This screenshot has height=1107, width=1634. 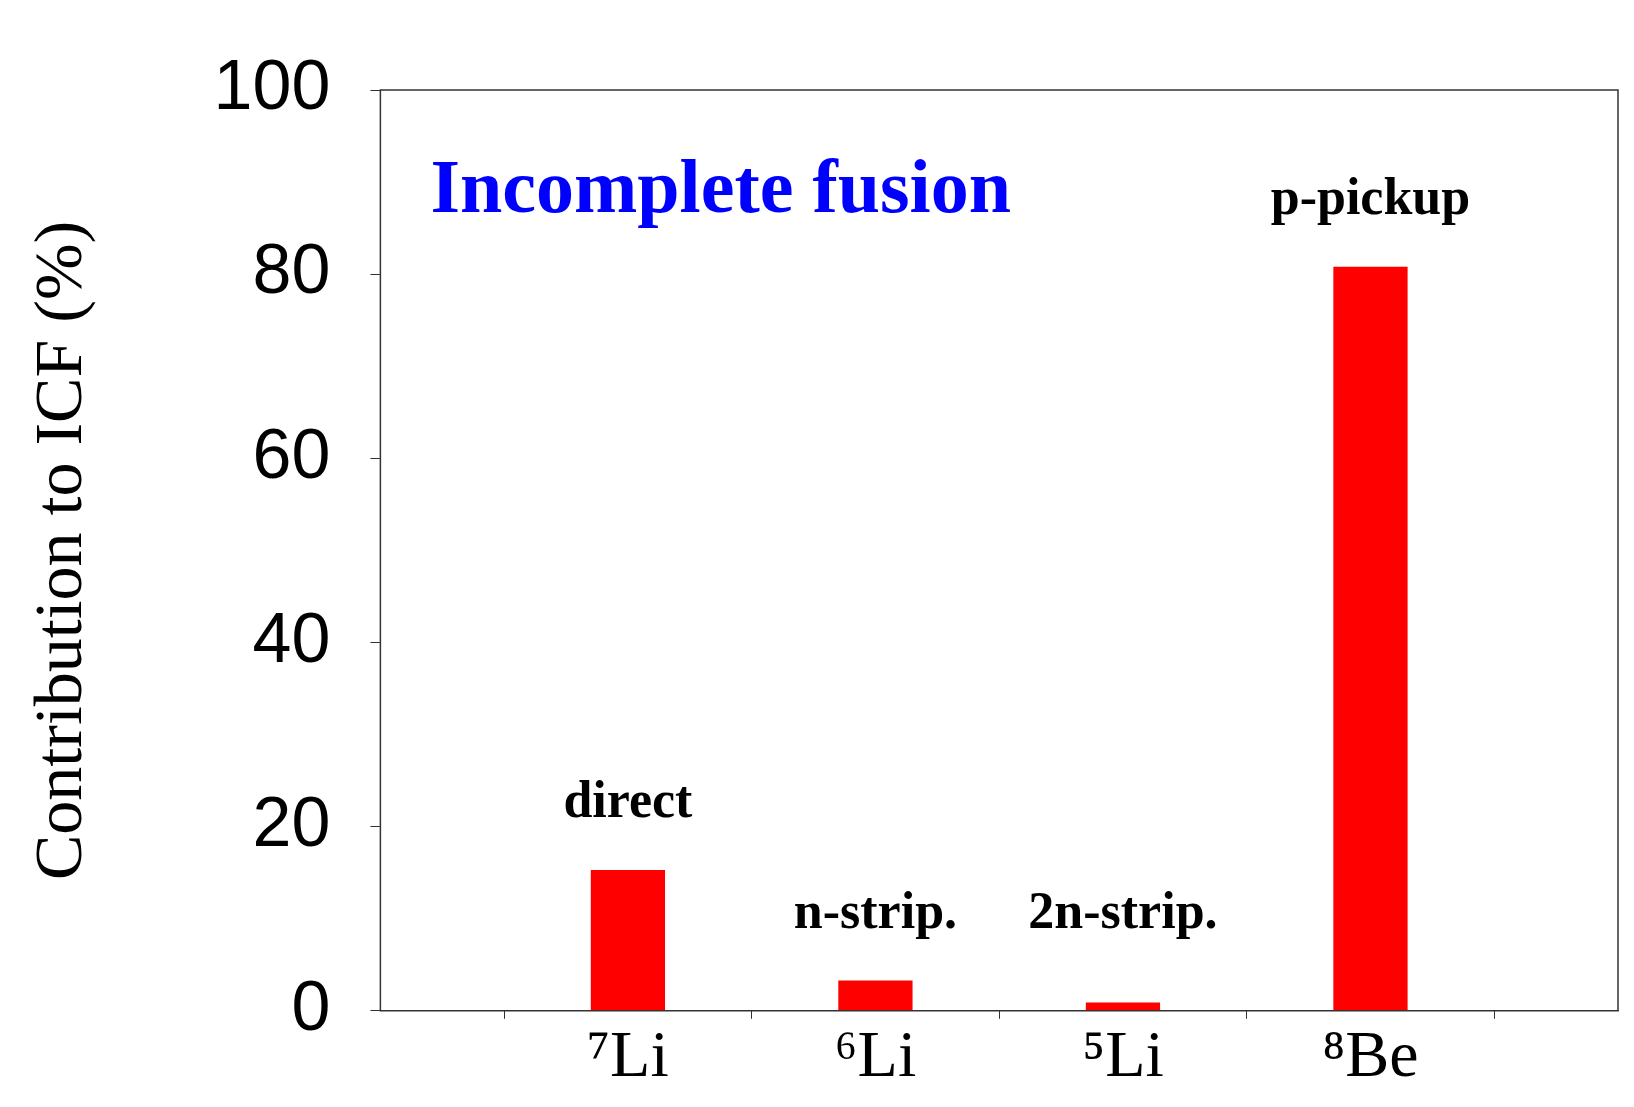 What do you see at coordinates (272, 85) in the screenshot?
I see `y-tick-label: 100` at bounding box center [272, 85].